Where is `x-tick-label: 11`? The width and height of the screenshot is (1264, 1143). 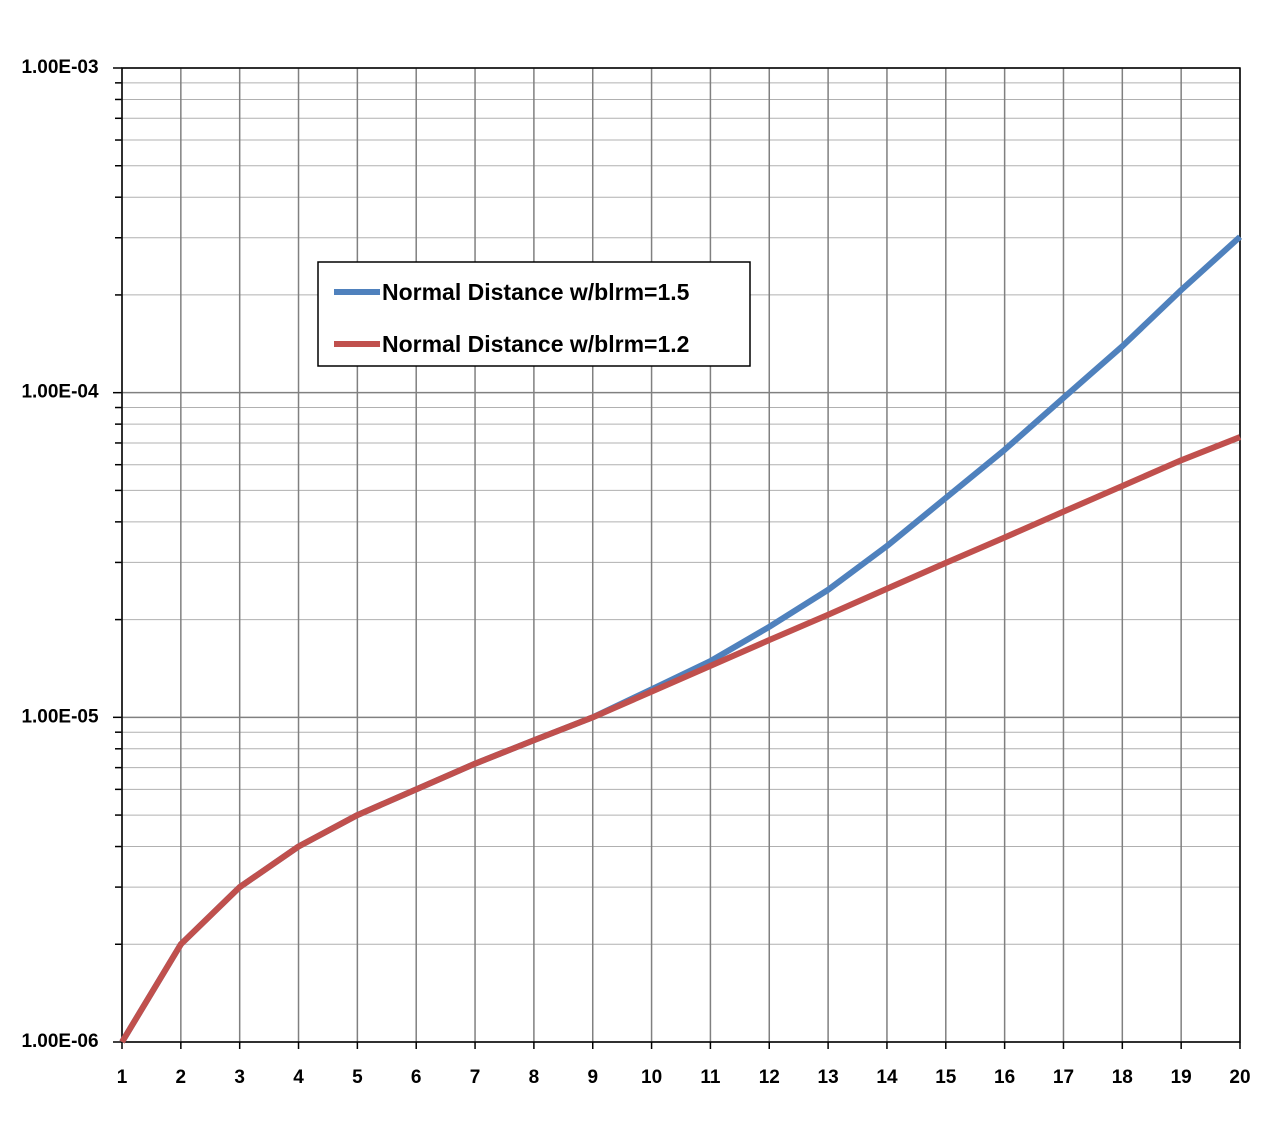 x-tick-label: 11 is located at coordinates (710, 1077).